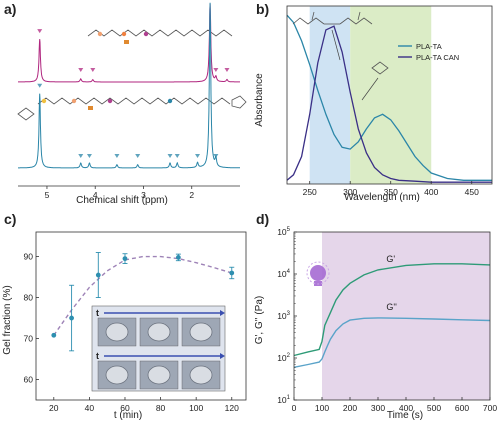 Image resolution: width=500 pixels, height=424 pixels. Describe the element at coordinates (434, 408) in the screenshot. I see `panel-d-x-tick-label: 500` at that location.